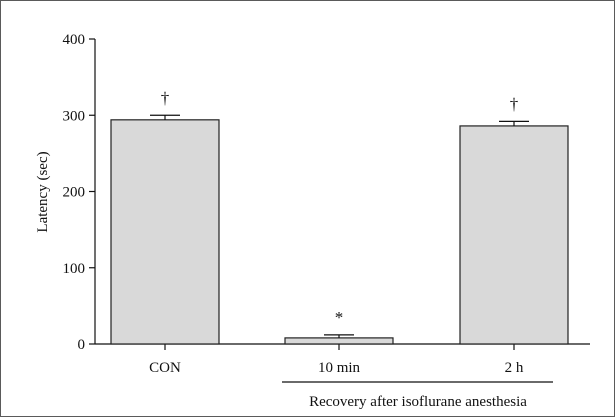 This screenshot has width=615, height=417. What do you see at coordinates (43, 191) in the screenshot?
I see `y-axis-title: Latency (sec)` at bounding box center [43, 191].